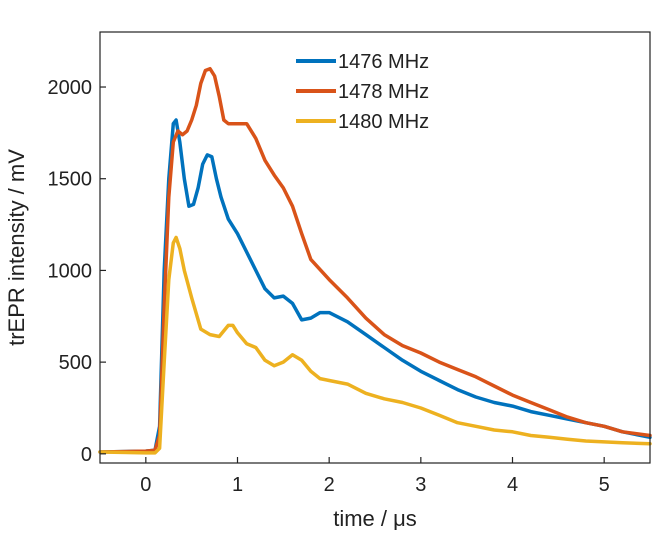 Image resolution: width=667 pixels, height=534 pixels. I want to click on legend-label-2: 1478 MHz, so click(383, 92).